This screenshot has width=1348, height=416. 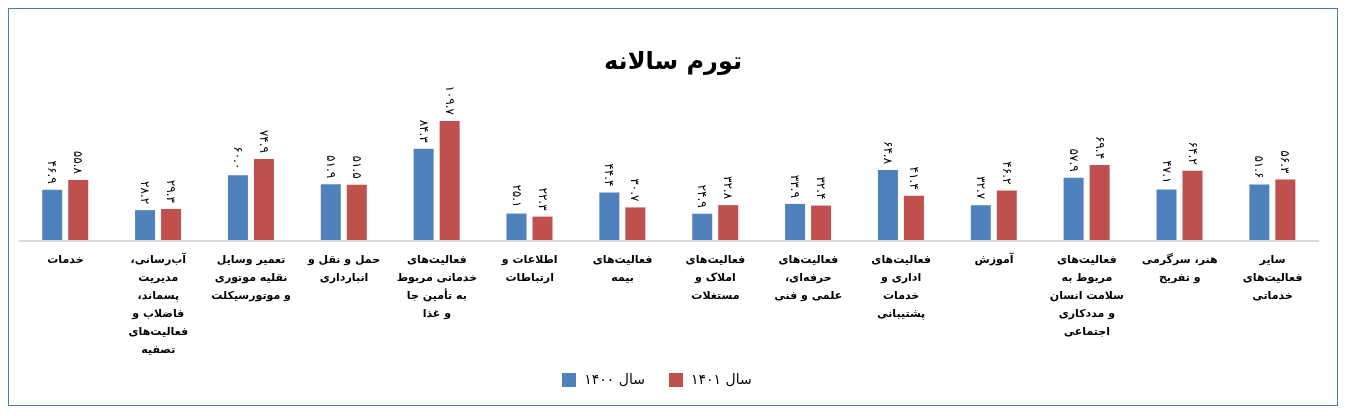 I want to click on x-tick-label: فعالیت‌های خدماتی مربوط به تأمین جا و غذا, so click(x=437, y=286).